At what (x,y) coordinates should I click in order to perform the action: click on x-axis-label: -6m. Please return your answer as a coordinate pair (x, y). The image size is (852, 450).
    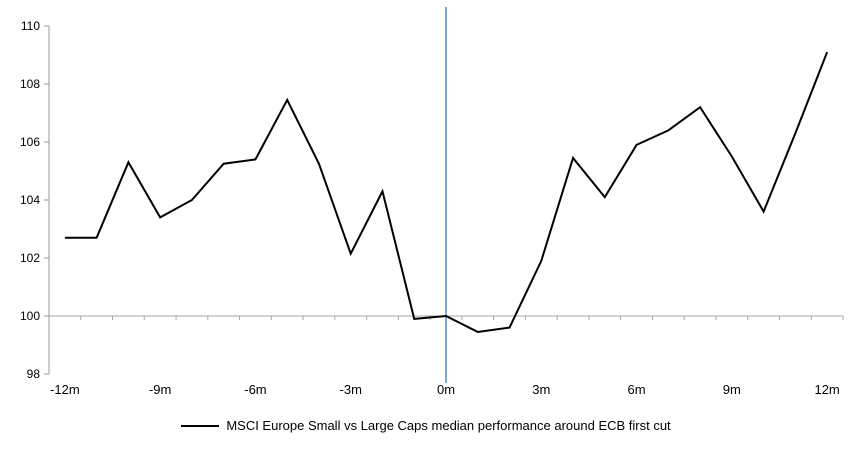
    Looking at the image, I should click on (255, 389).